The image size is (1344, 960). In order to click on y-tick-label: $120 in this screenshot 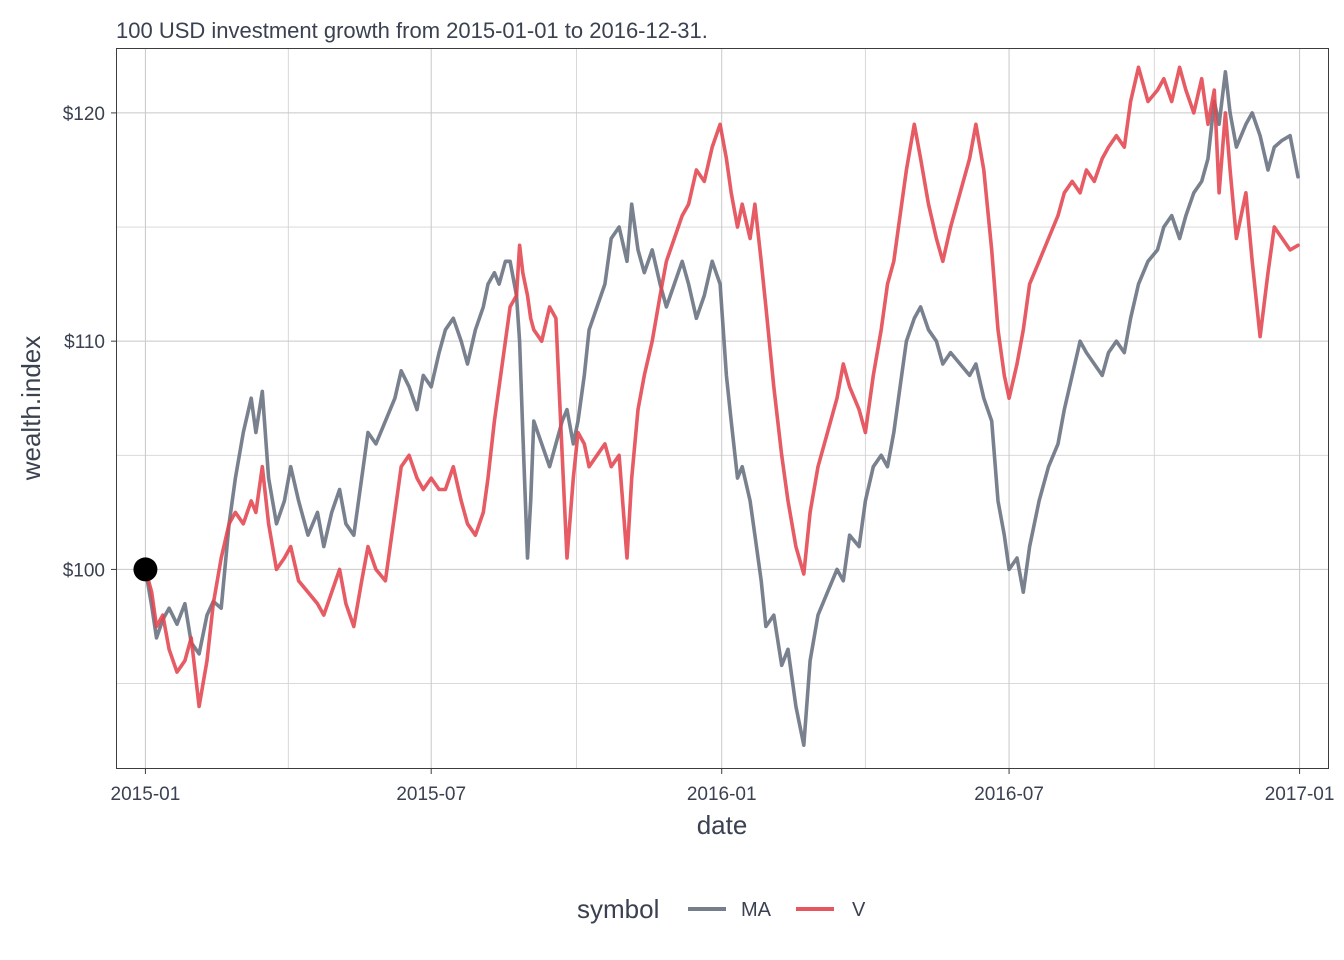, I will do `click(84, 114)`.